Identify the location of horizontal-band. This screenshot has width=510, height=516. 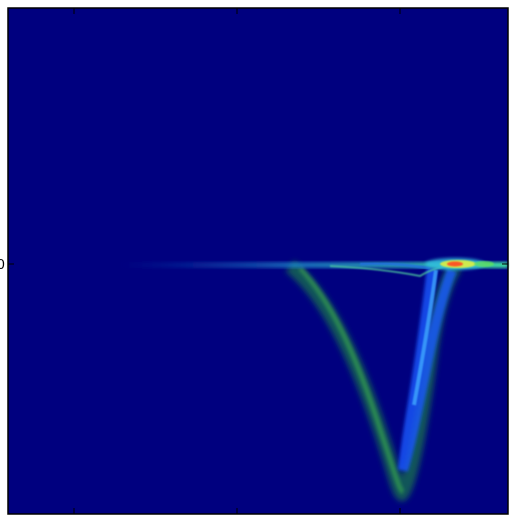
(314, 265).